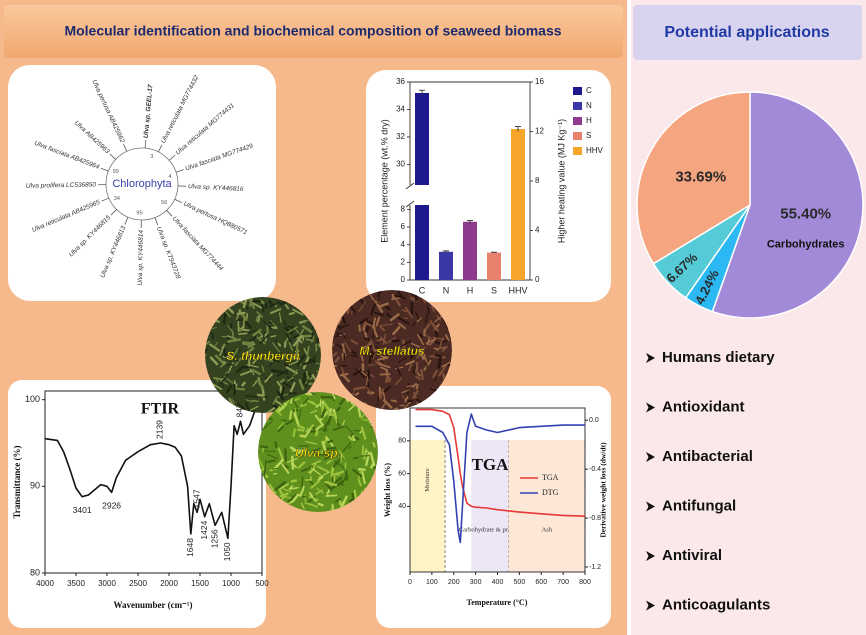 The width and height of the screenshot is (866, 635). I want to click on y2-tick-label: -0.8, so click(595, 518).